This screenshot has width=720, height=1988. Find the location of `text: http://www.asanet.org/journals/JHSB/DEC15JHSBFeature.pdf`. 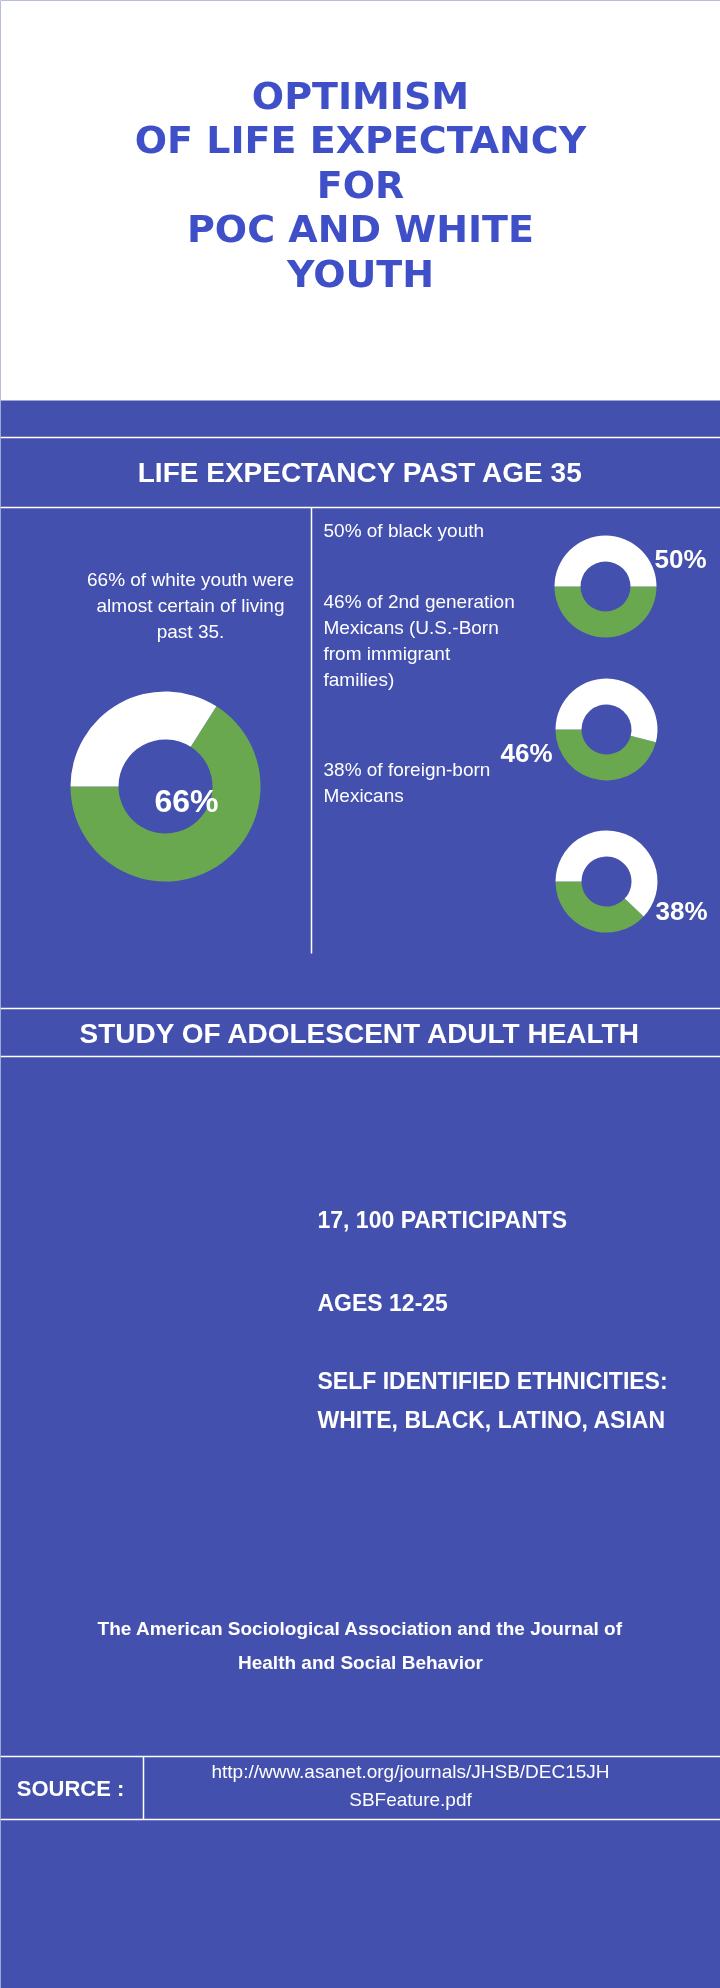

text: http://www.asanet.org/journals/JHSB/DEC15JHSBFeature.pdf is located at coordinates (410, 1785).